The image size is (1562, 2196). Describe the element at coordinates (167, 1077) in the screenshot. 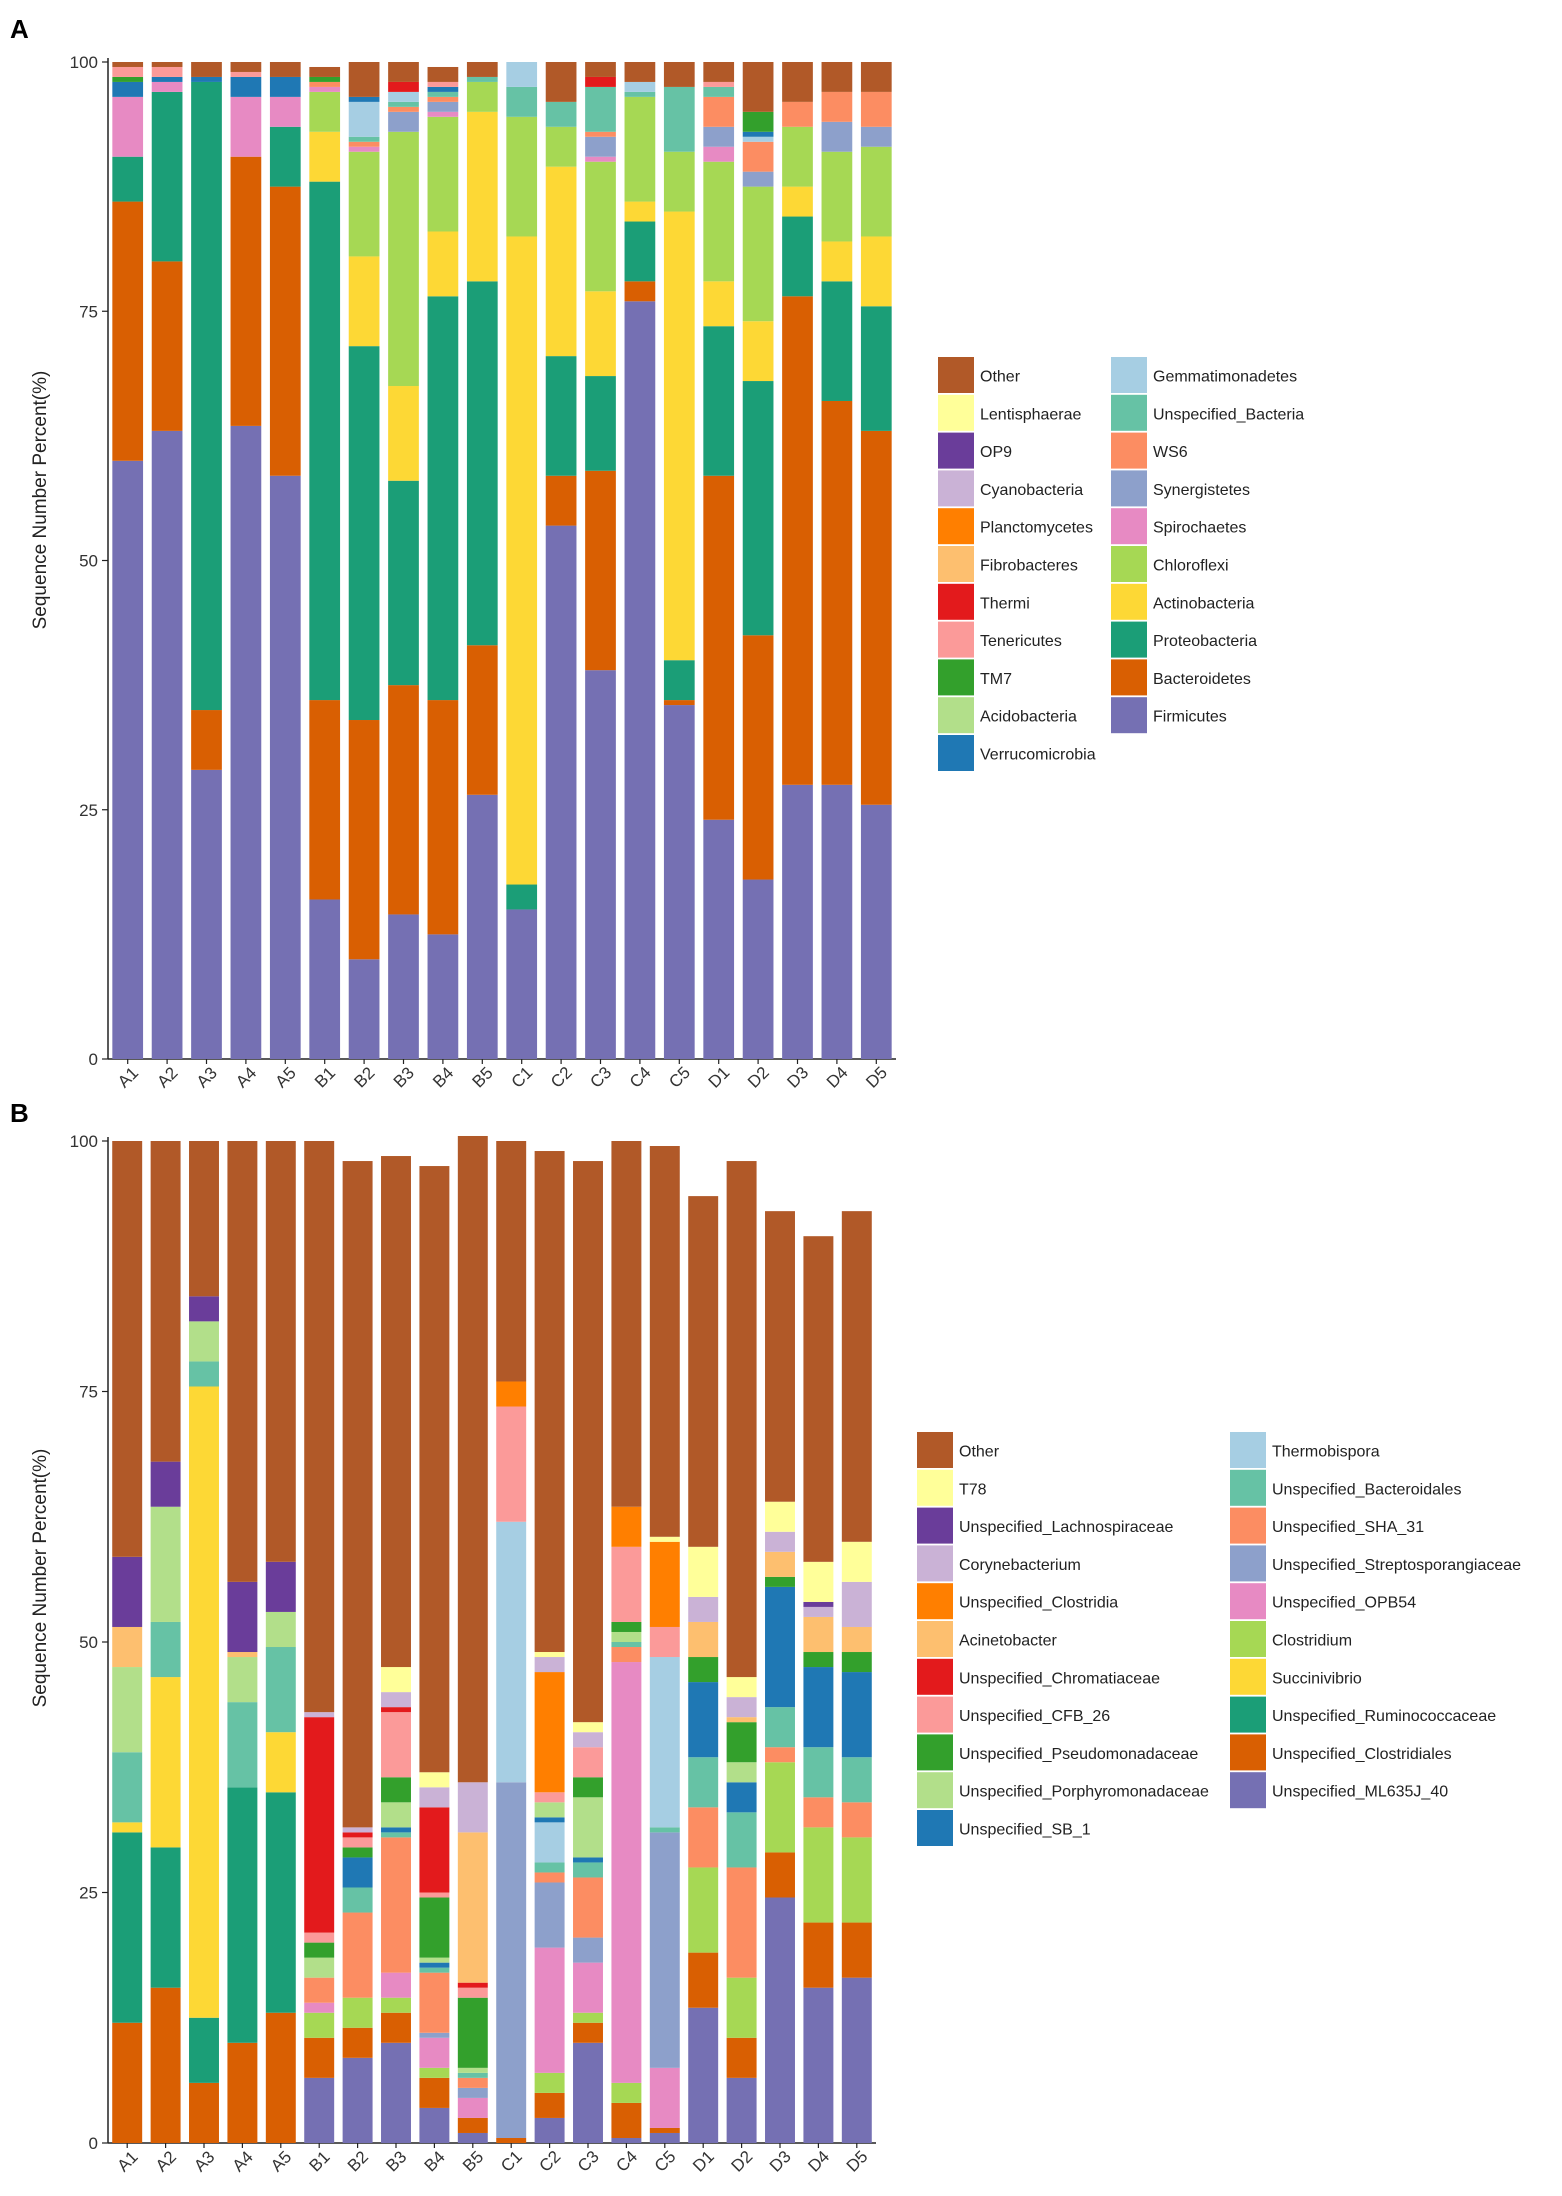

I see `x-tick-label: A2` at that location.